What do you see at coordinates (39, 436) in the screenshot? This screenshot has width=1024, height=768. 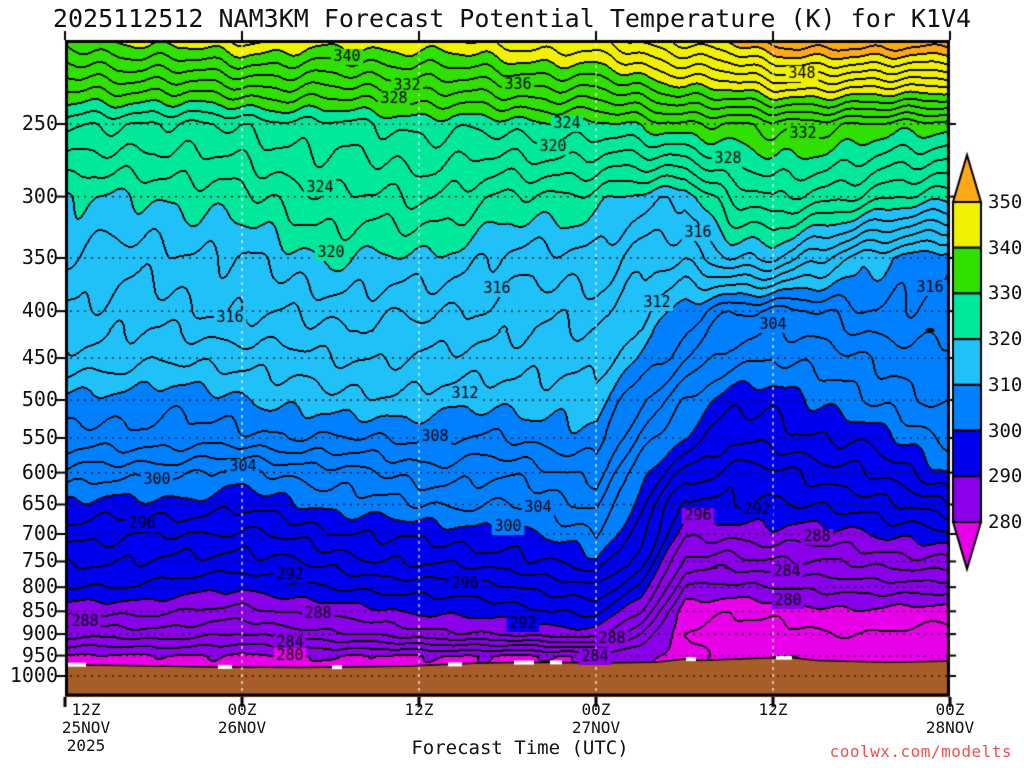 I see `y-axis-label: 550` at bounding box center [39, 436].